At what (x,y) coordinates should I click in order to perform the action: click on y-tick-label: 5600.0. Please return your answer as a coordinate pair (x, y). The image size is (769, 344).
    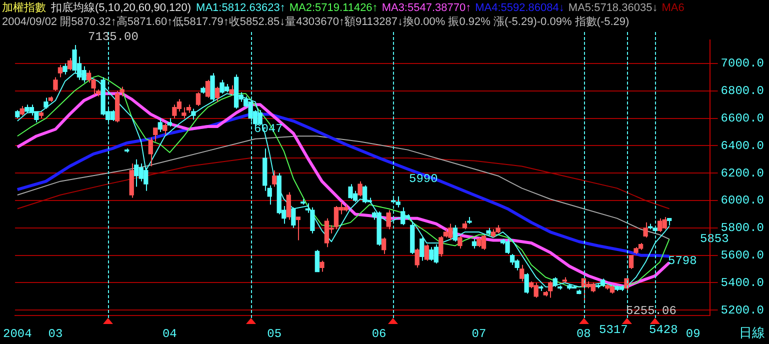
    Looking at the image, I should click on (742, 255).